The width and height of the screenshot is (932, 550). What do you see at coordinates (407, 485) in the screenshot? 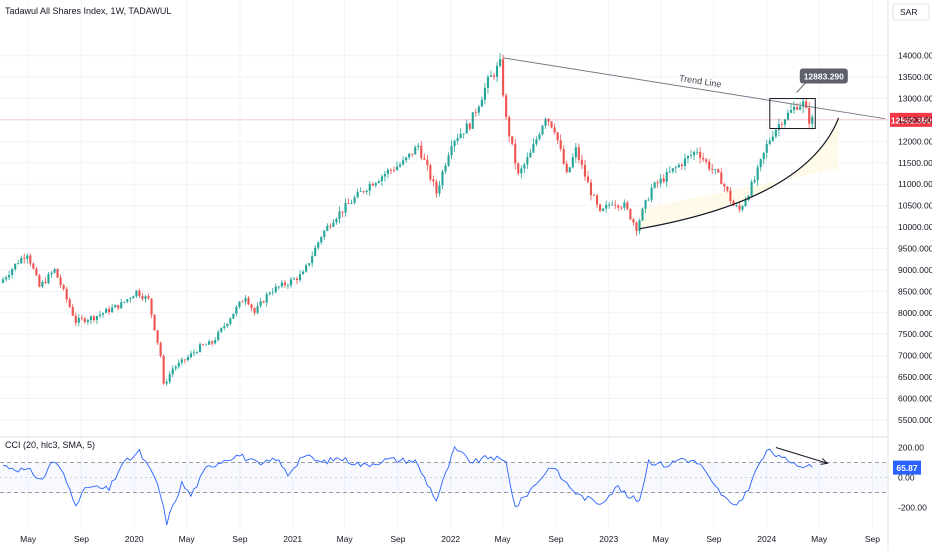
I see `cci-line` at bounding box center [407, 485].